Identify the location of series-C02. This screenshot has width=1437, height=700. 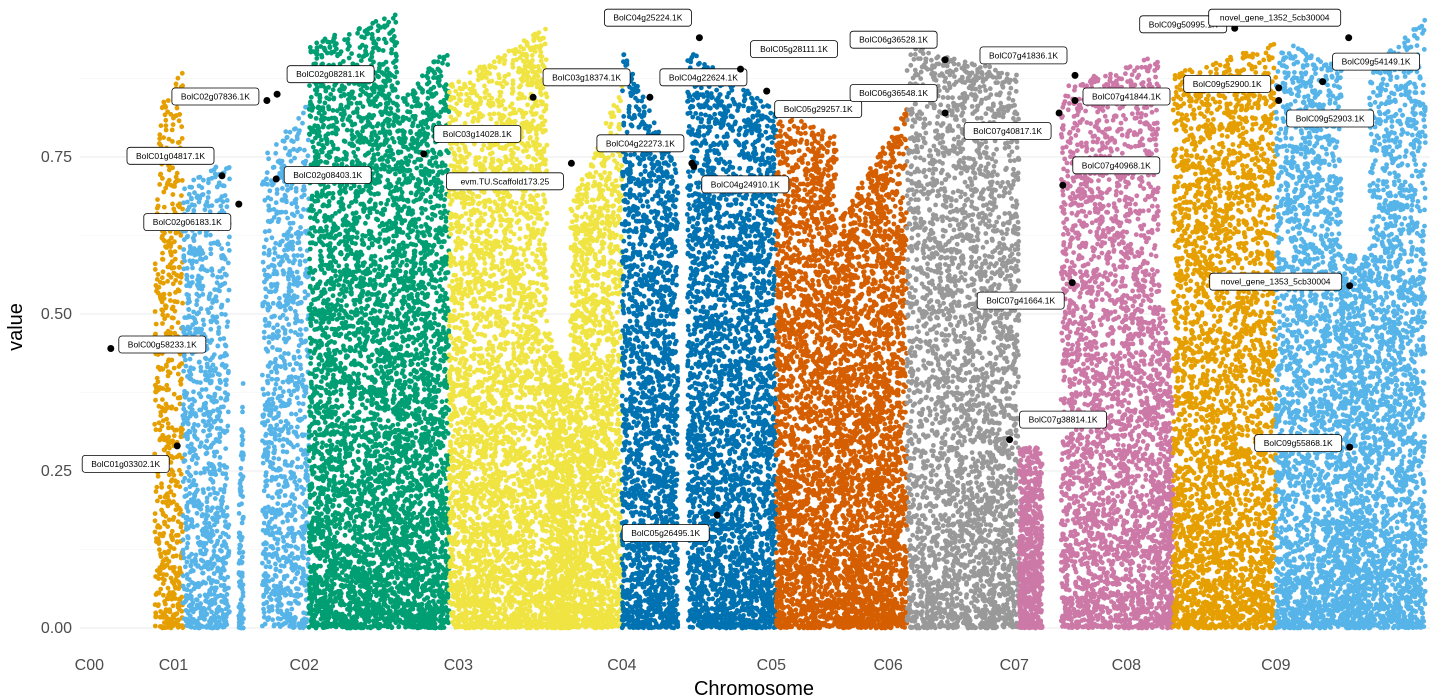
(379, 321).